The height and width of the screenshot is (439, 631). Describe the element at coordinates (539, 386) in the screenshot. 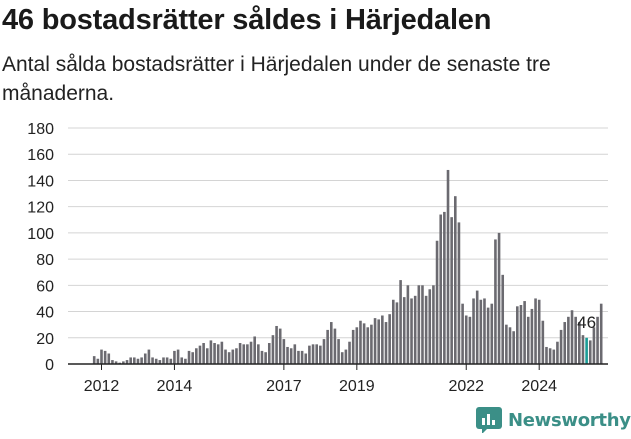

I see `x-tick-label: 2024` at that location.